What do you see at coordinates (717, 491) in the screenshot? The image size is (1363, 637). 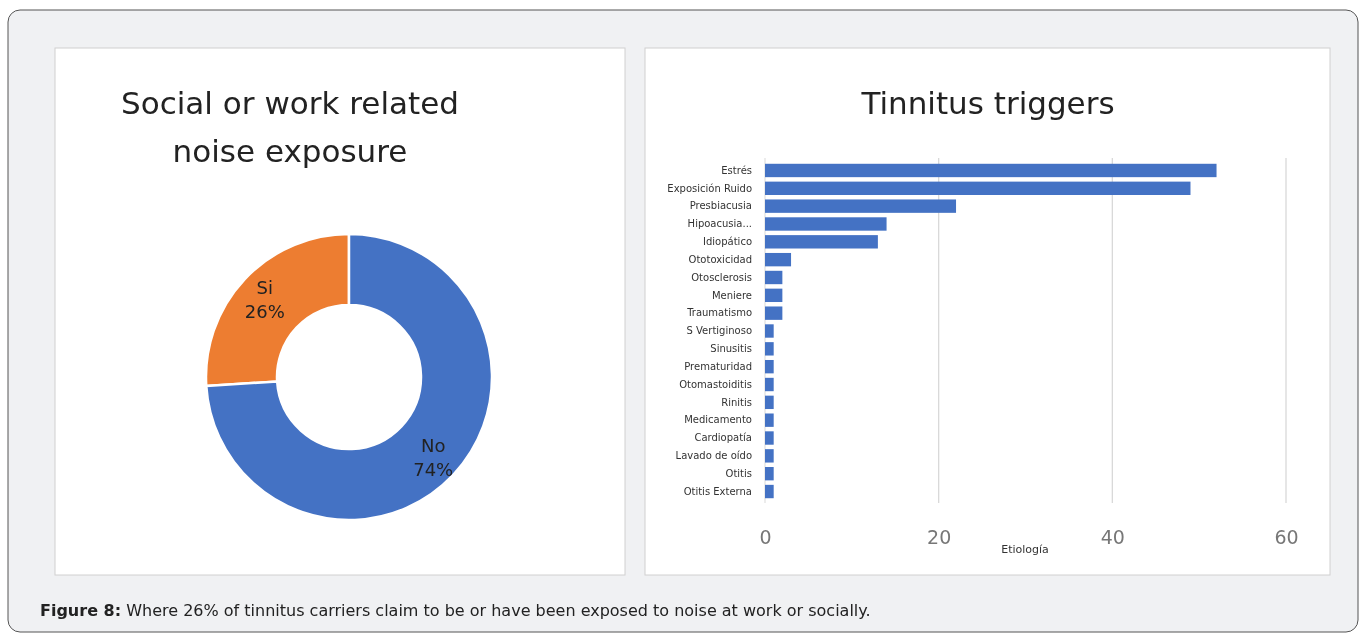 I see `y-tick-label: Otitis Externa` at bounding box center [717, 491].